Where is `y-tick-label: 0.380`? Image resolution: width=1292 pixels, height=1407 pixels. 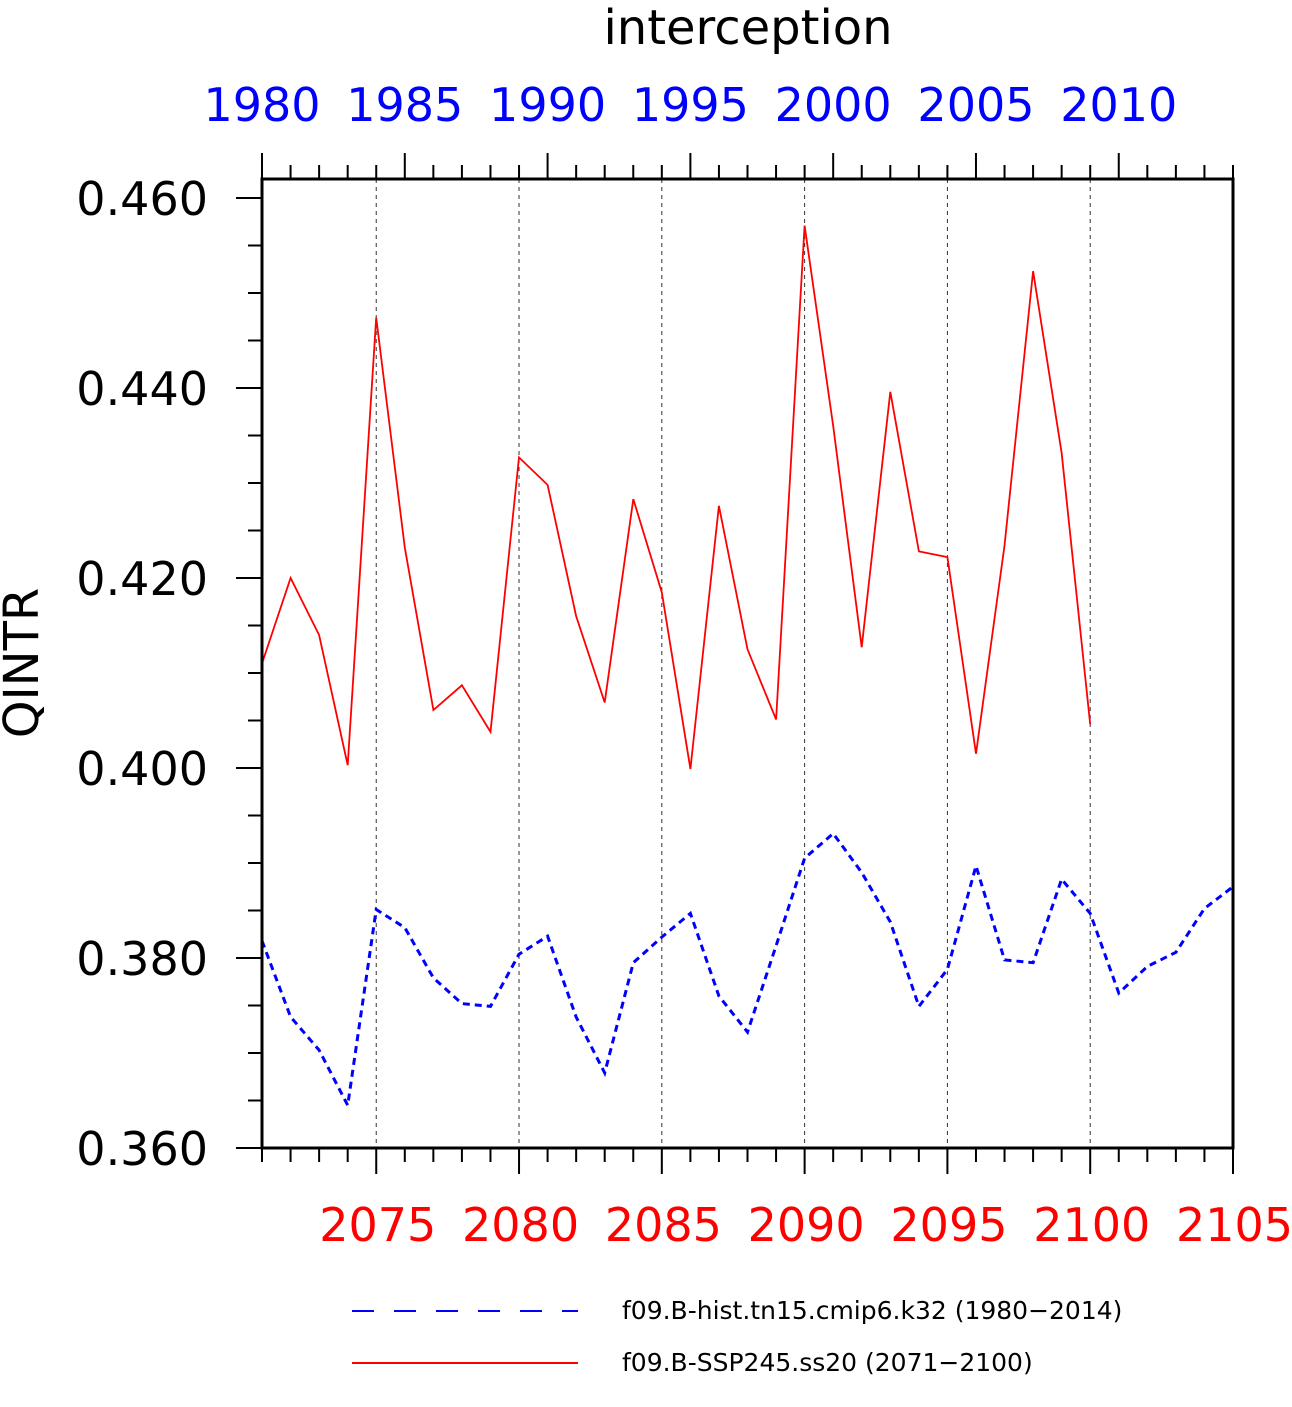
y-tick-label: 0.380 is located at coordinates (142, 959).